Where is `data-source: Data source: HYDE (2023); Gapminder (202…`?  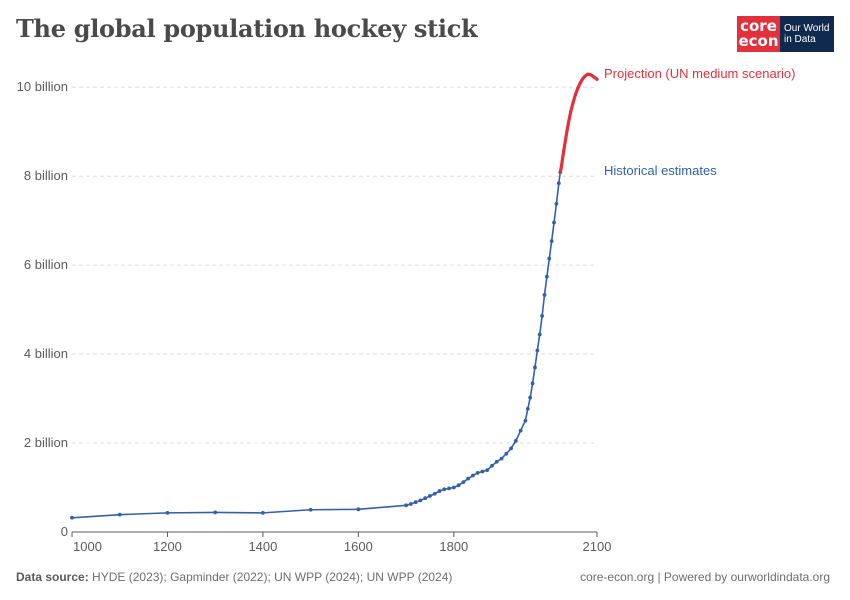 data-source: Data source: HYDE (2023); Gapminder (202… is located at coordinates (234, 577).